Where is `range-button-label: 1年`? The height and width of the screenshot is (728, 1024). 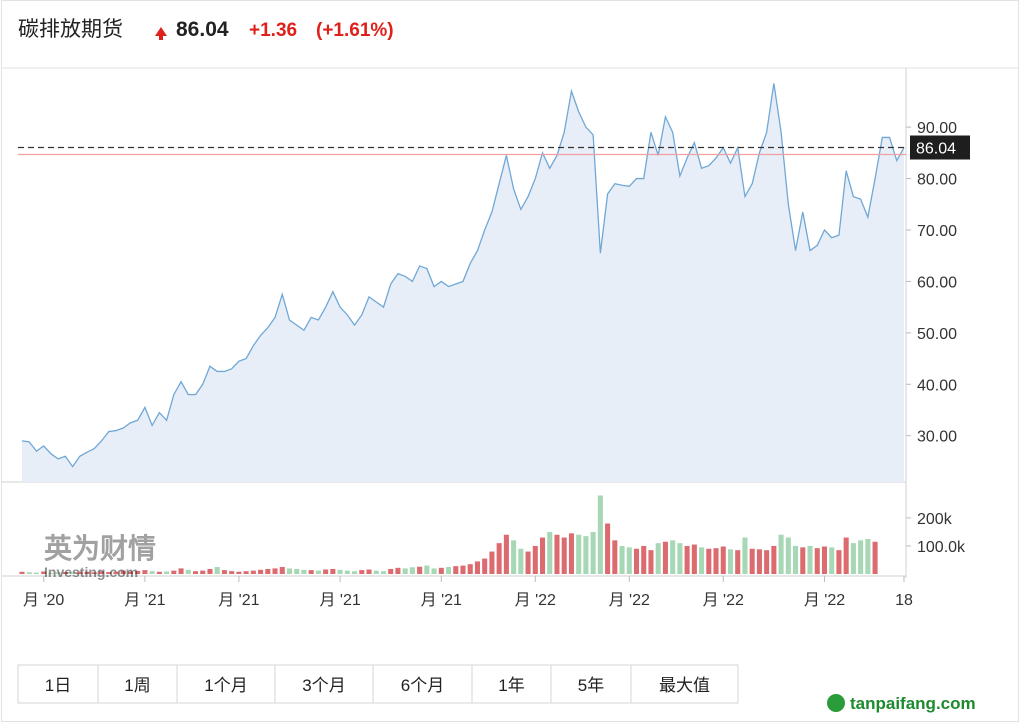
range-button-label: 1年 is located at coordinates (511, 685).